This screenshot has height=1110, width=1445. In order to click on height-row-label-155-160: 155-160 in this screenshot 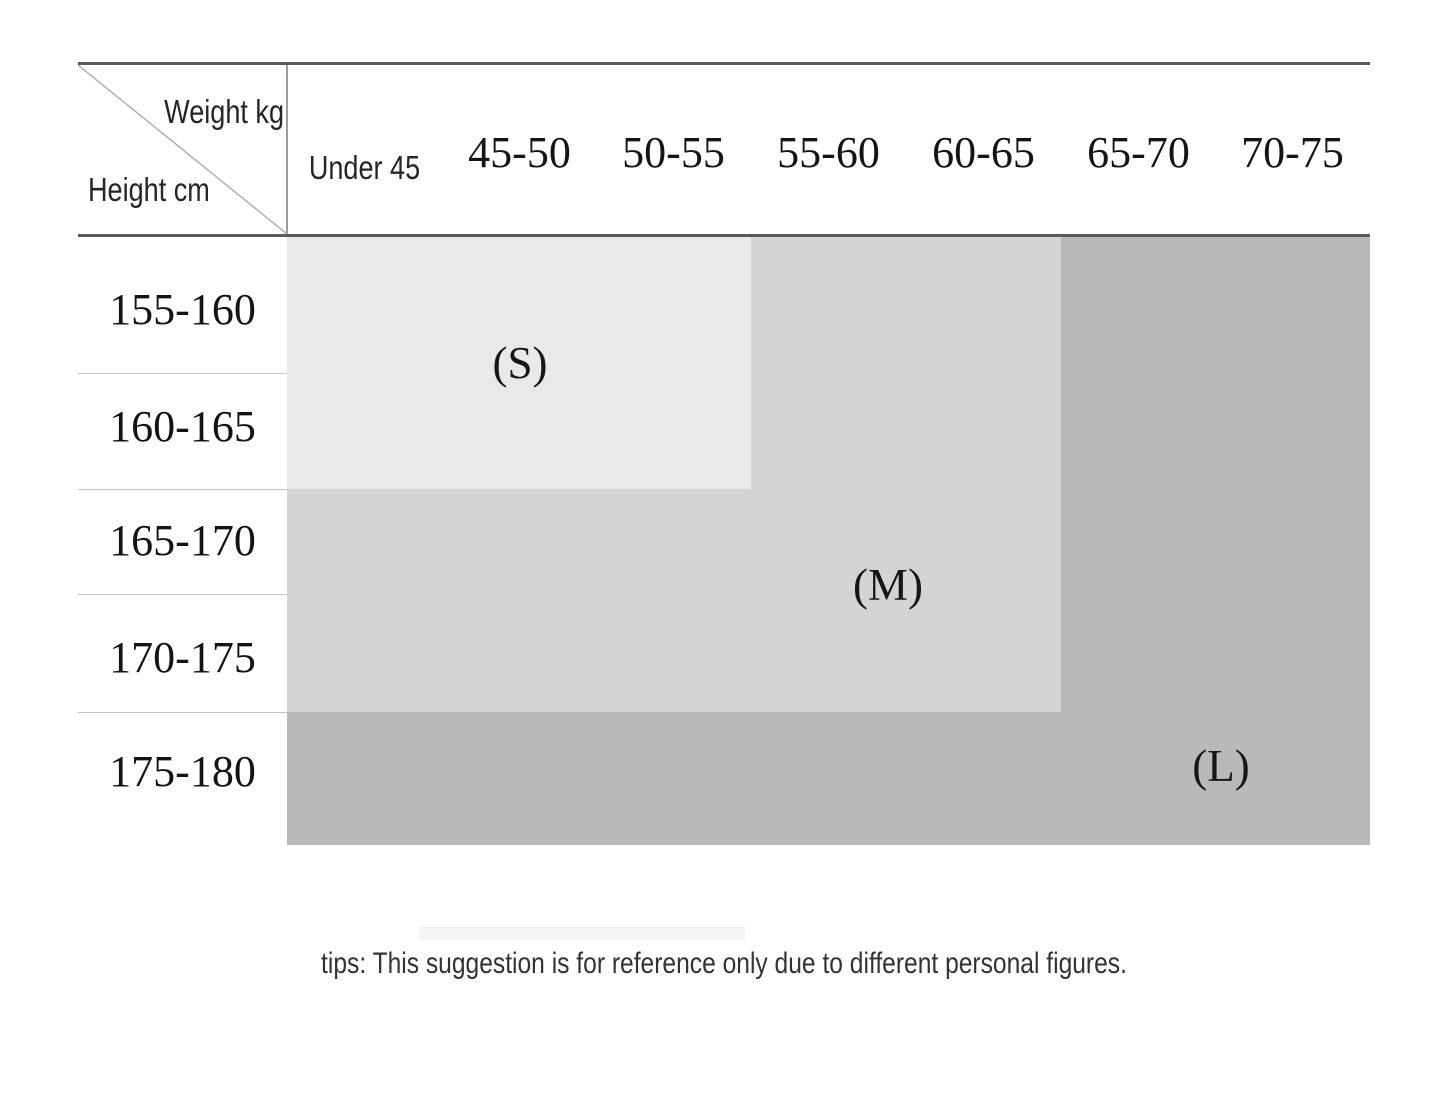, I will do `click(182, 309)`.